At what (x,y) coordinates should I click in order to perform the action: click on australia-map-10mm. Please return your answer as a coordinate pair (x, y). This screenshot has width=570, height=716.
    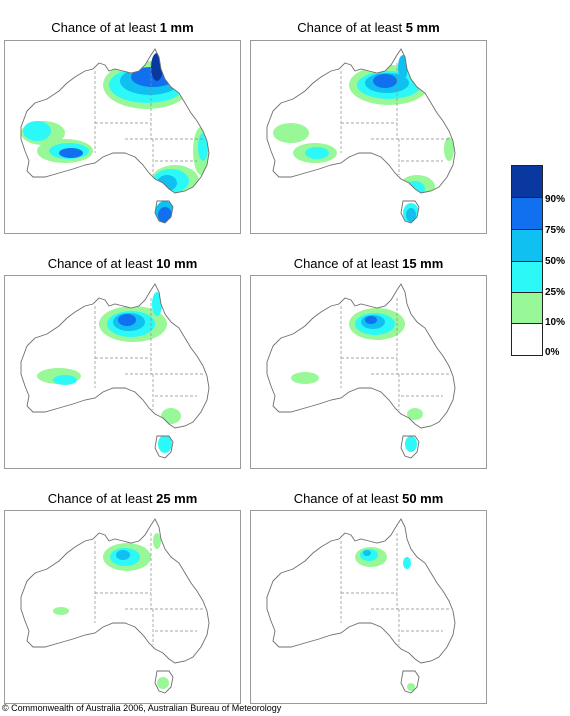
    Looking at the image, I should click on (115, 371).